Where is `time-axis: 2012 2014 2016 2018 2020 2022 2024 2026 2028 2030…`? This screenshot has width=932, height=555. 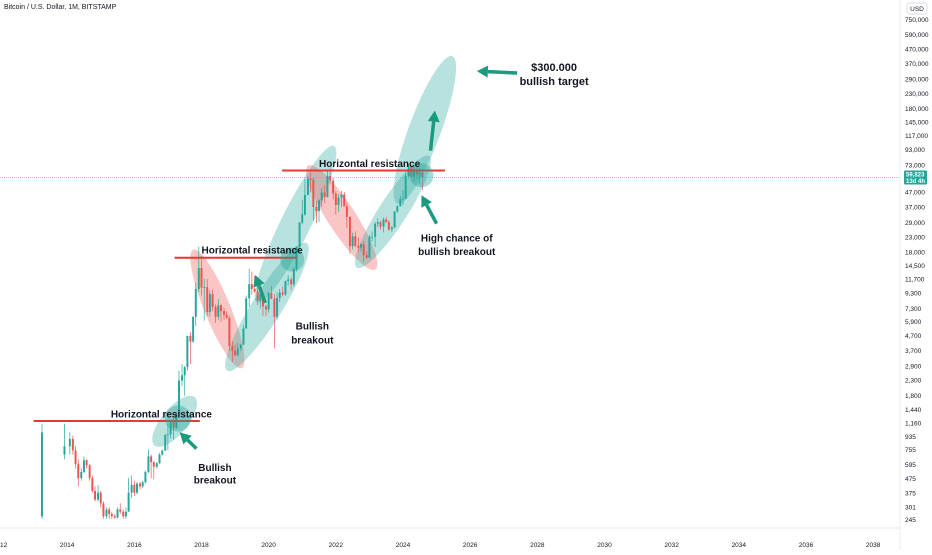
time-axis: 2012 2014 2016 2018 2020 2022 2024 2026 2028 2030… is located at coordinates (450, 538).